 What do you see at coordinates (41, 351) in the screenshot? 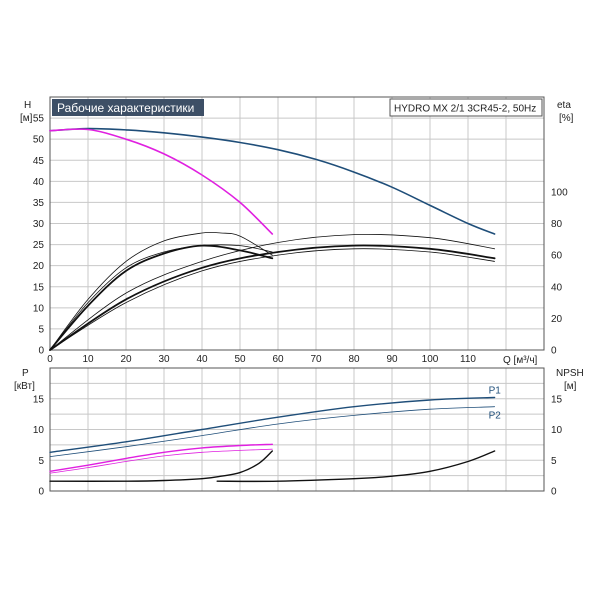
I see `y-left-tick-label: 0` at bounding box center [41, 351].